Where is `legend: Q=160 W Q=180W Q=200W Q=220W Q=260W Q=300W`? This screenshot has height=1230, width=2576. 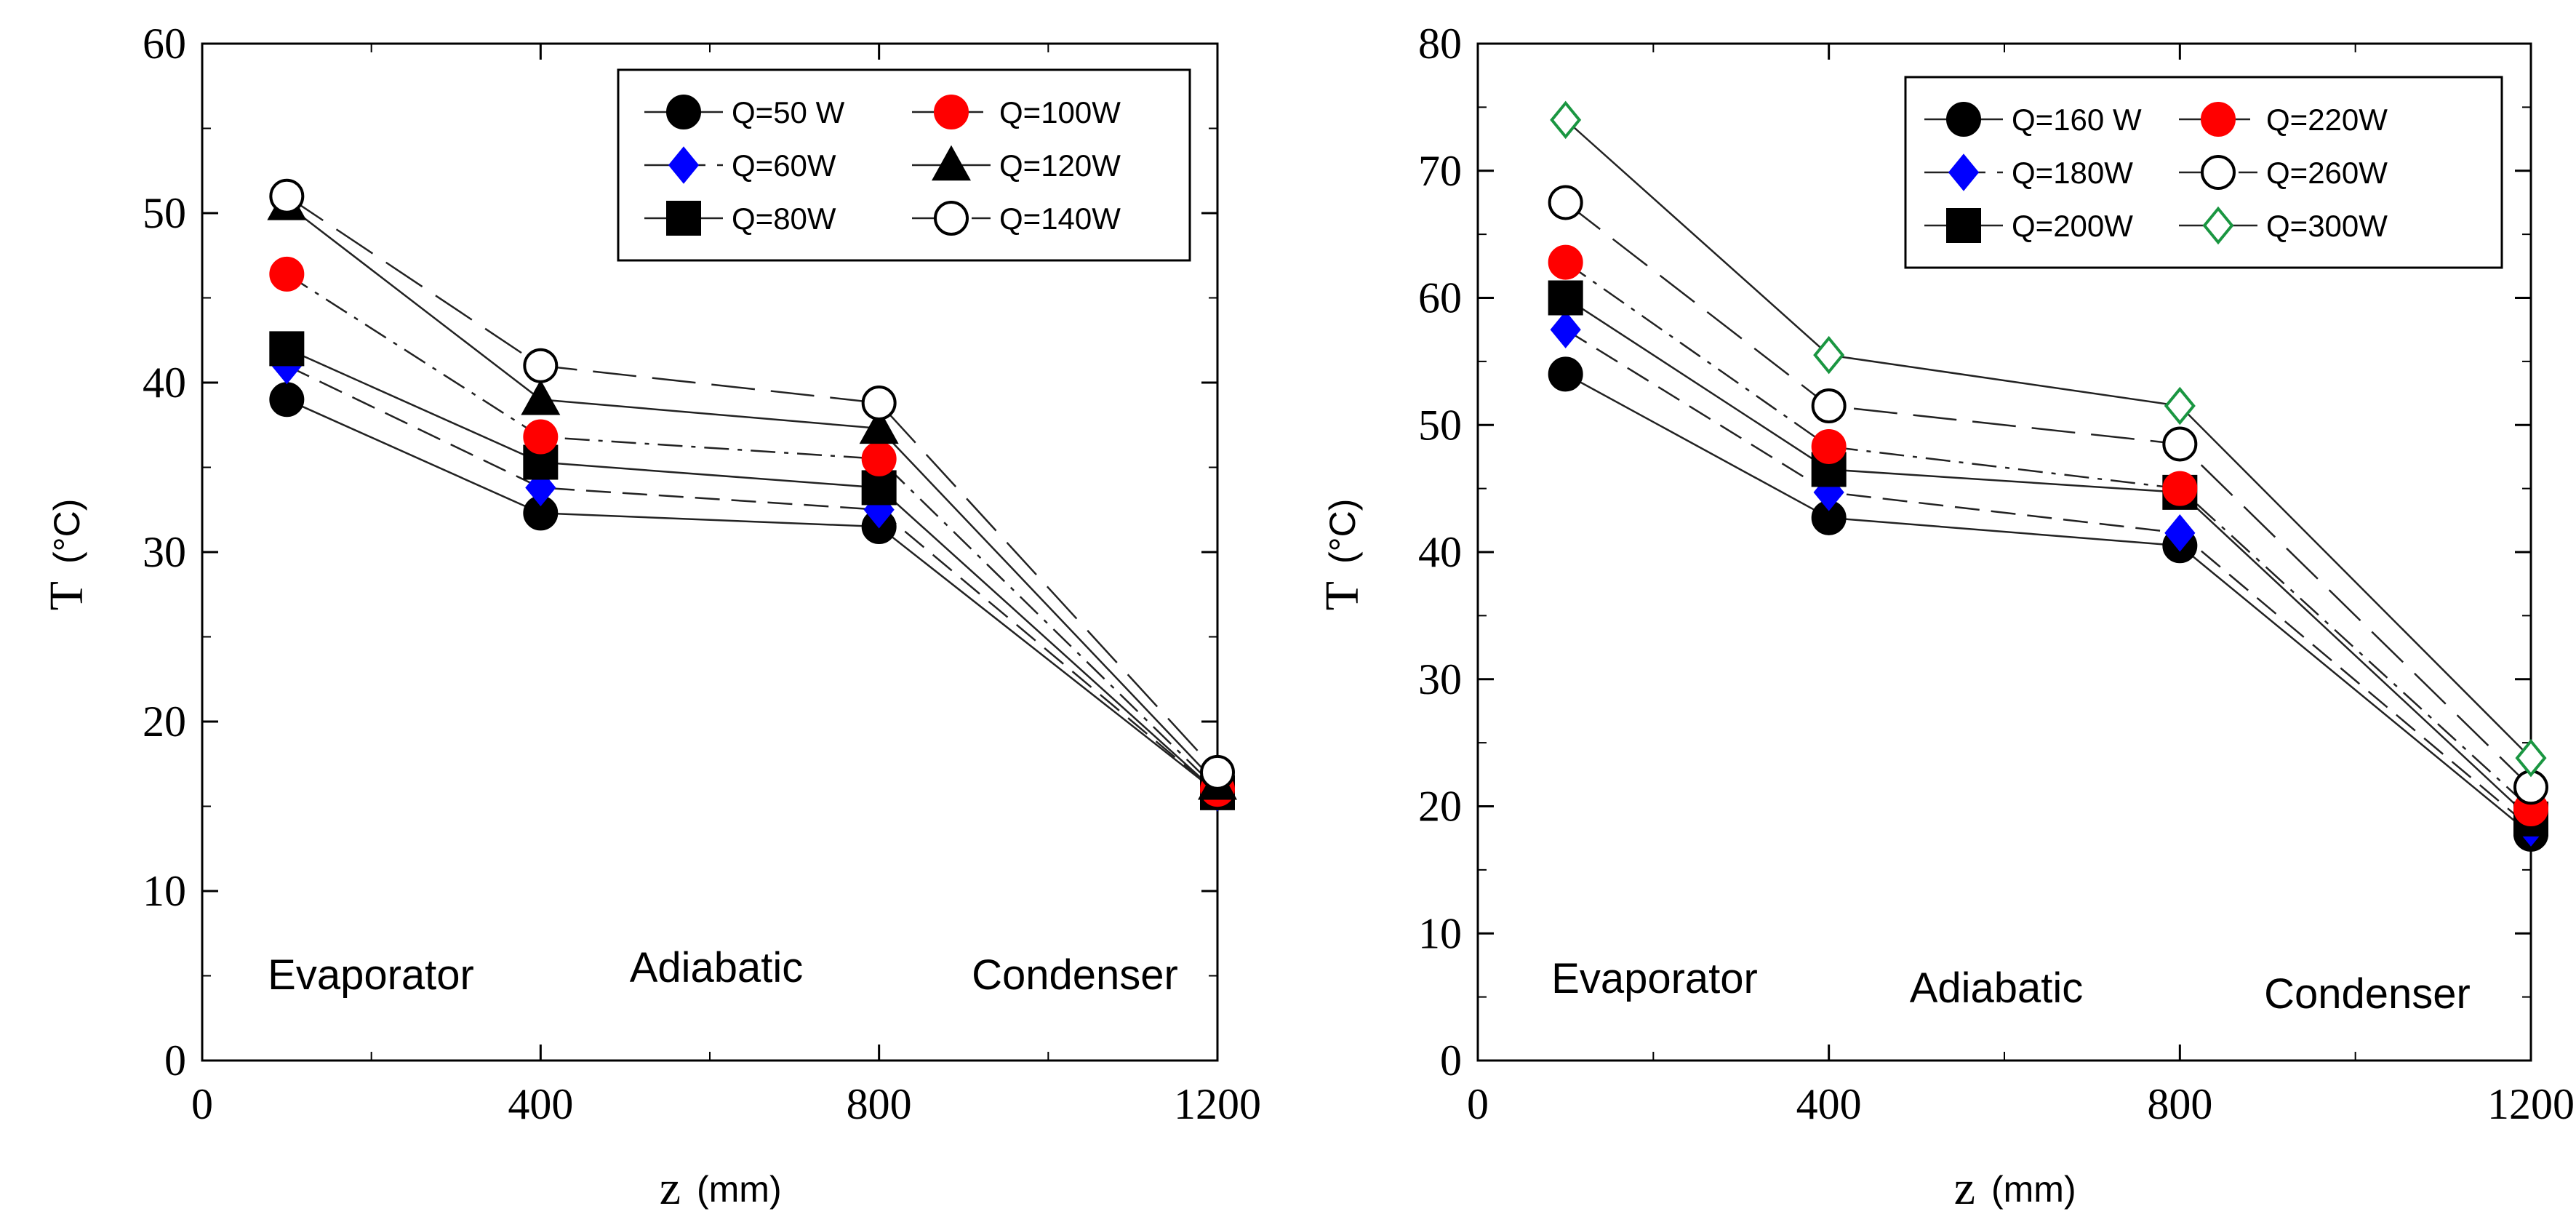 legend: Q=160 W Q=180W Q=200W Q=220W Q=260W Q=300W is located at coordinates (2203, 172).